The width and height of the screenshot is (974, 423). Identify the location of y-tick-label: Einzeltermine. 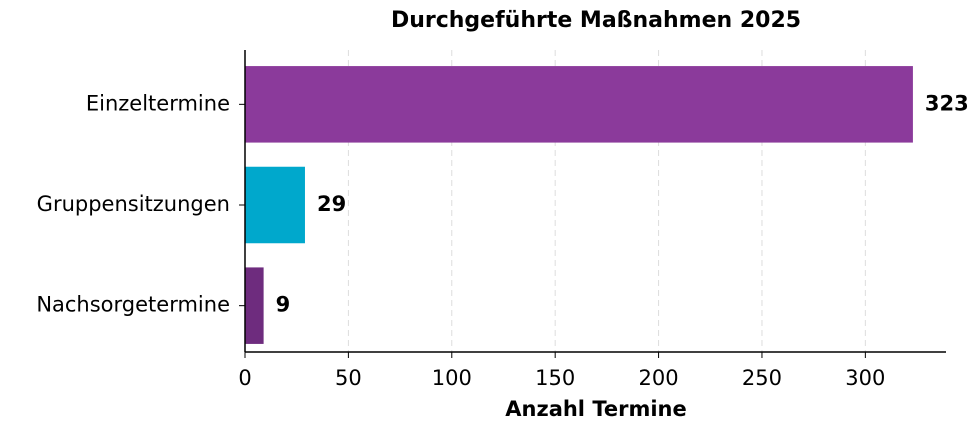
(158, 103).